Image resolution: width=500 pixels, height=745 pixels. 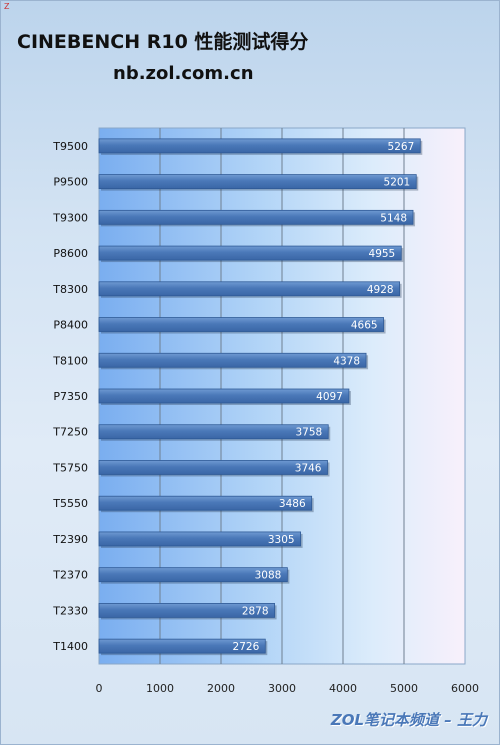 What do you see at coordinates (292, 504) in the screenshot?
I see `value-label: 3486` at bounding box center [292, 504].